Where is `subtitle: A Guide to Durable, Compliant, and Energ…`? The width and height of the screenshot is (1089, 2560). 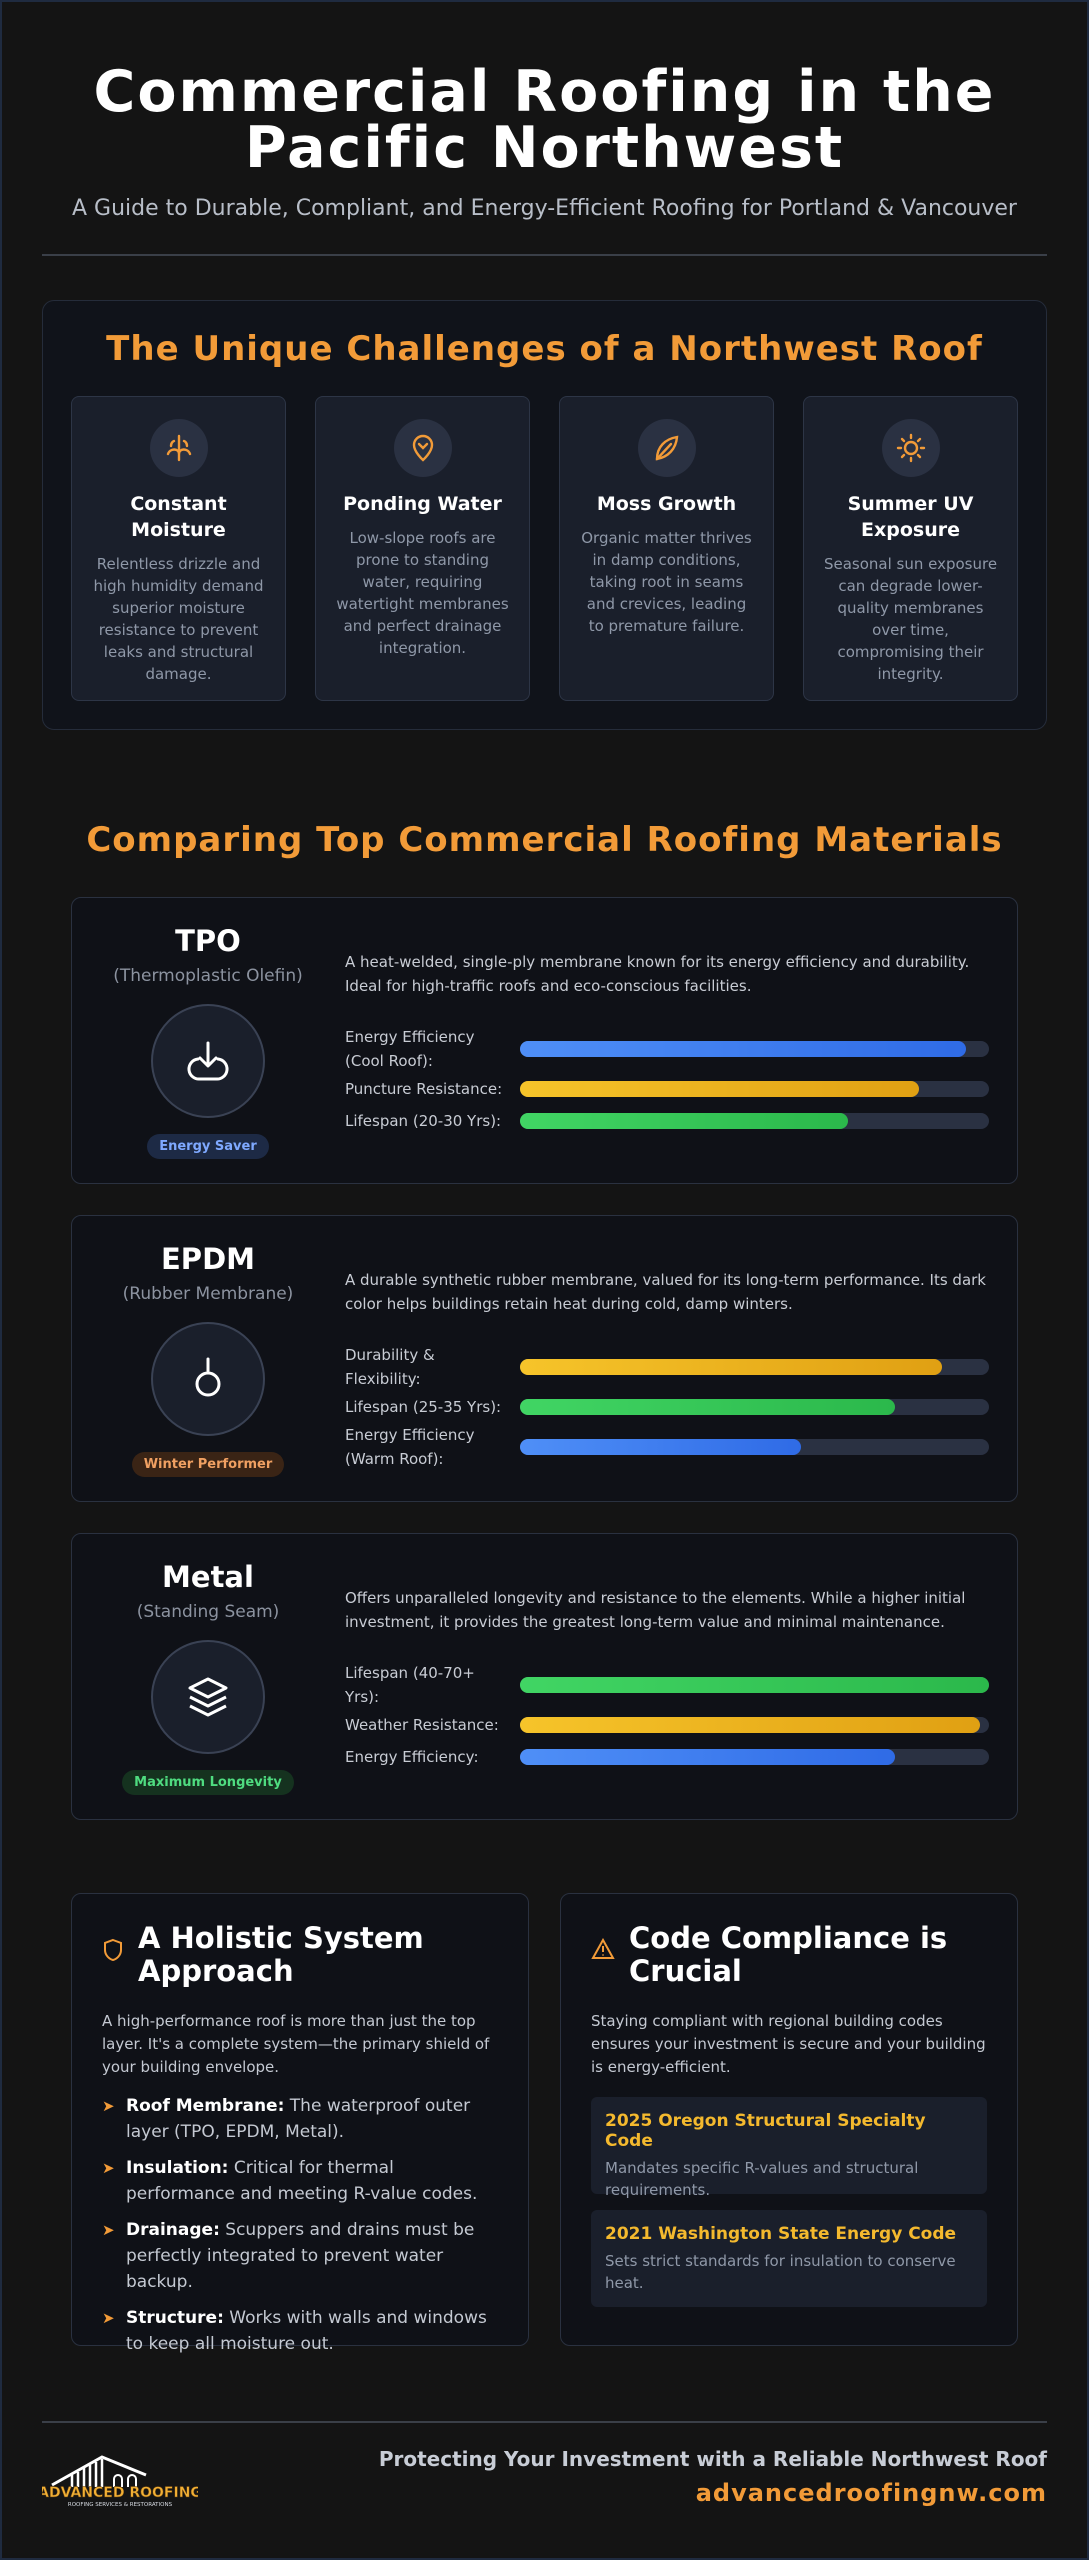 subtitle: A Guide to Durable, Compliant, and Energ… is located at coordinates (544, 208).